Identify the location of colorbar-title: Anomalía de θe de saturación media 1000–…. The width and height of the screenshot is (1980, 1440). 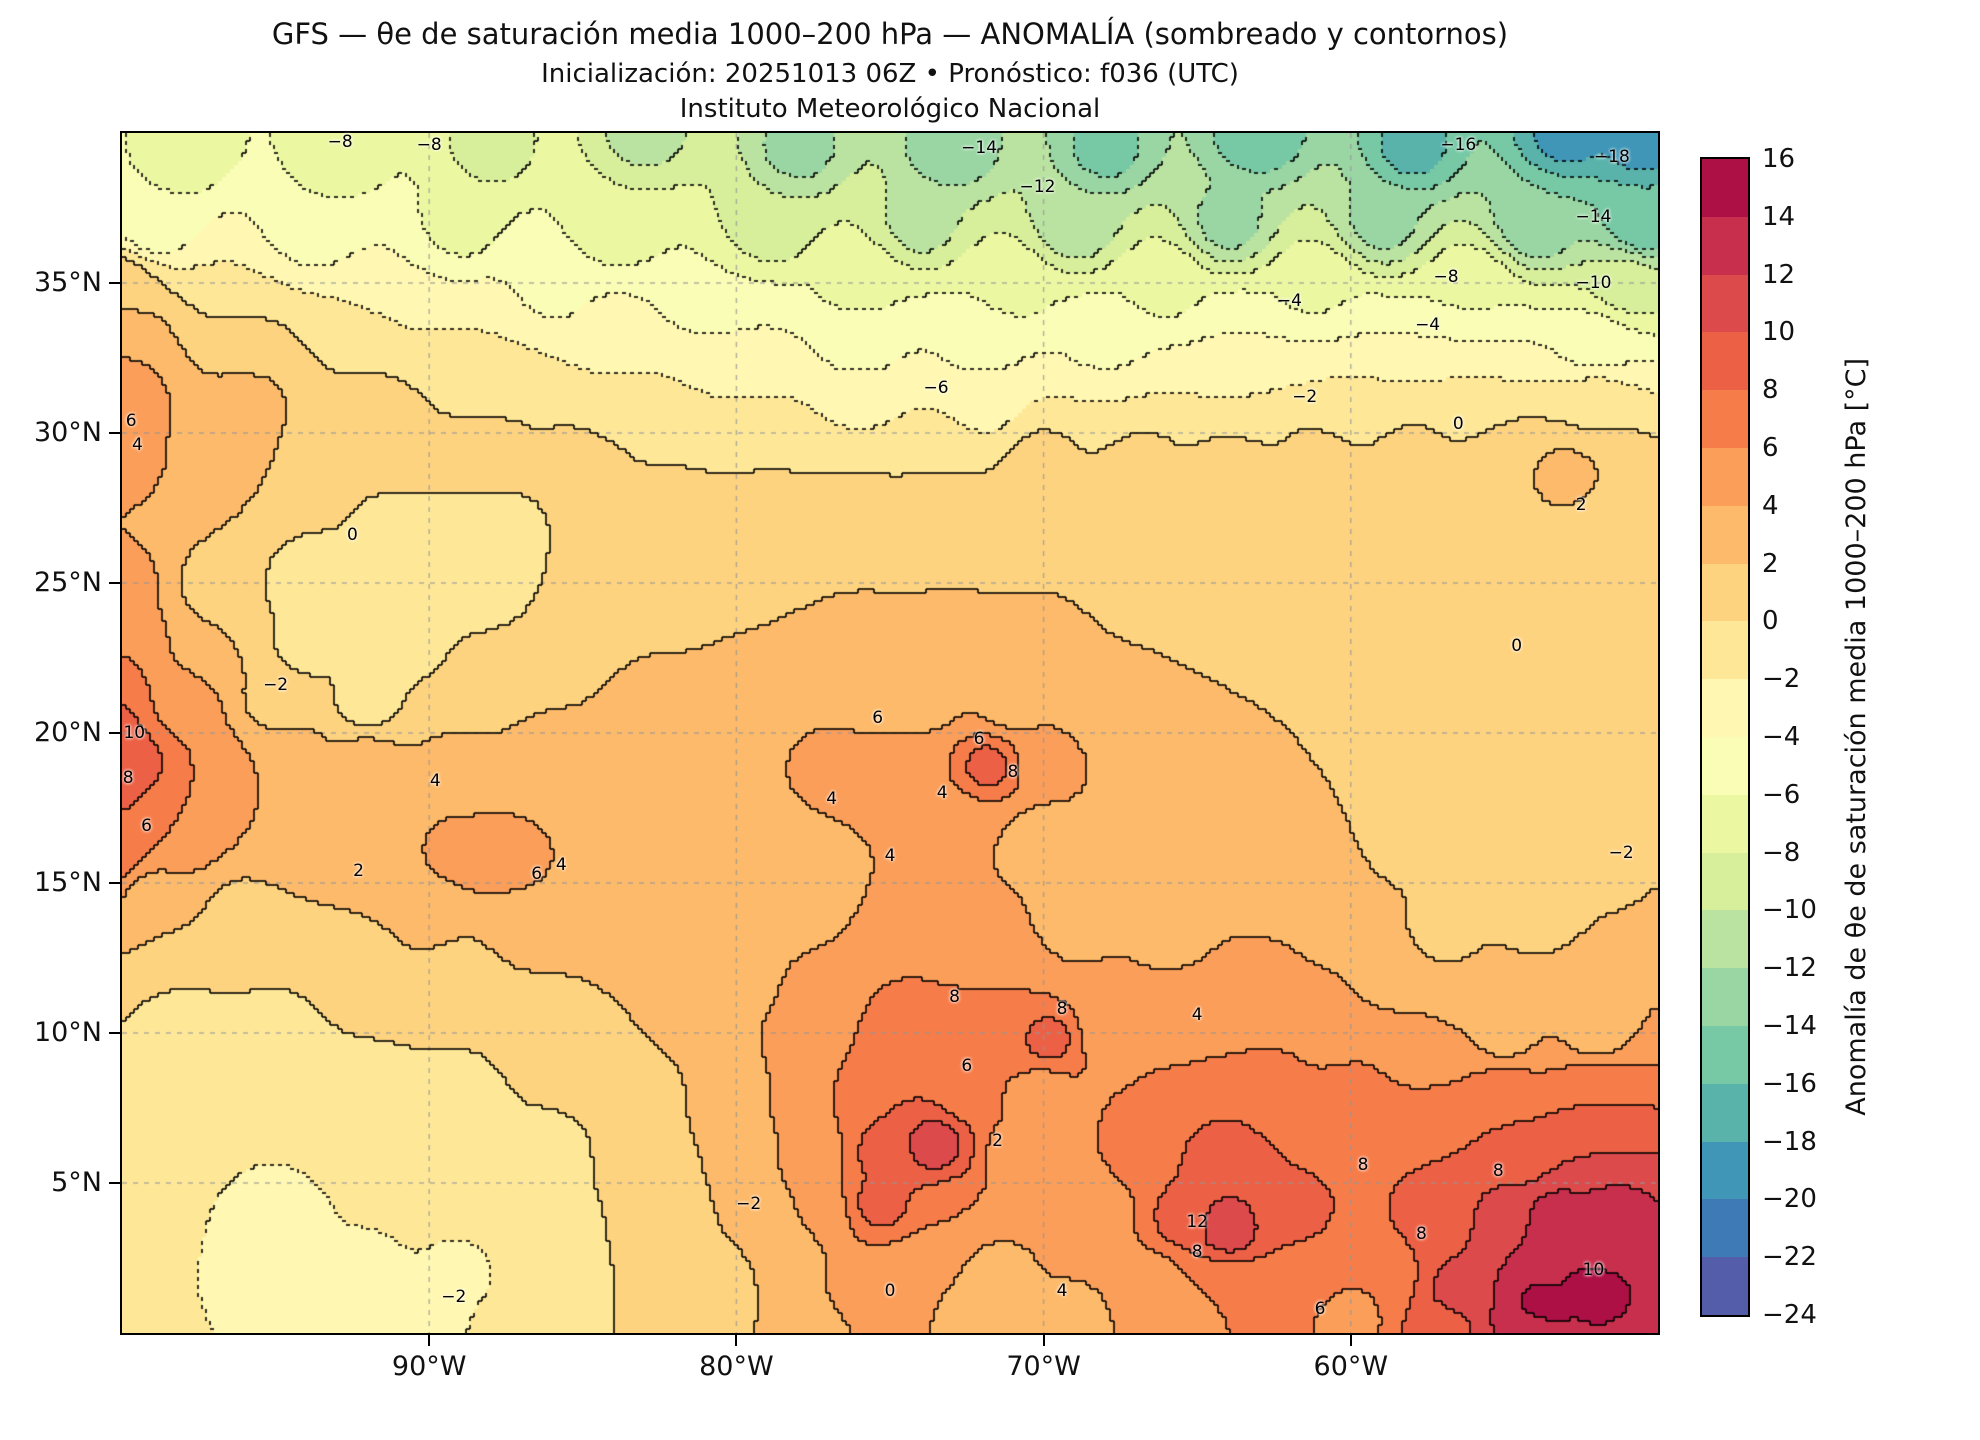
(1856, 737).